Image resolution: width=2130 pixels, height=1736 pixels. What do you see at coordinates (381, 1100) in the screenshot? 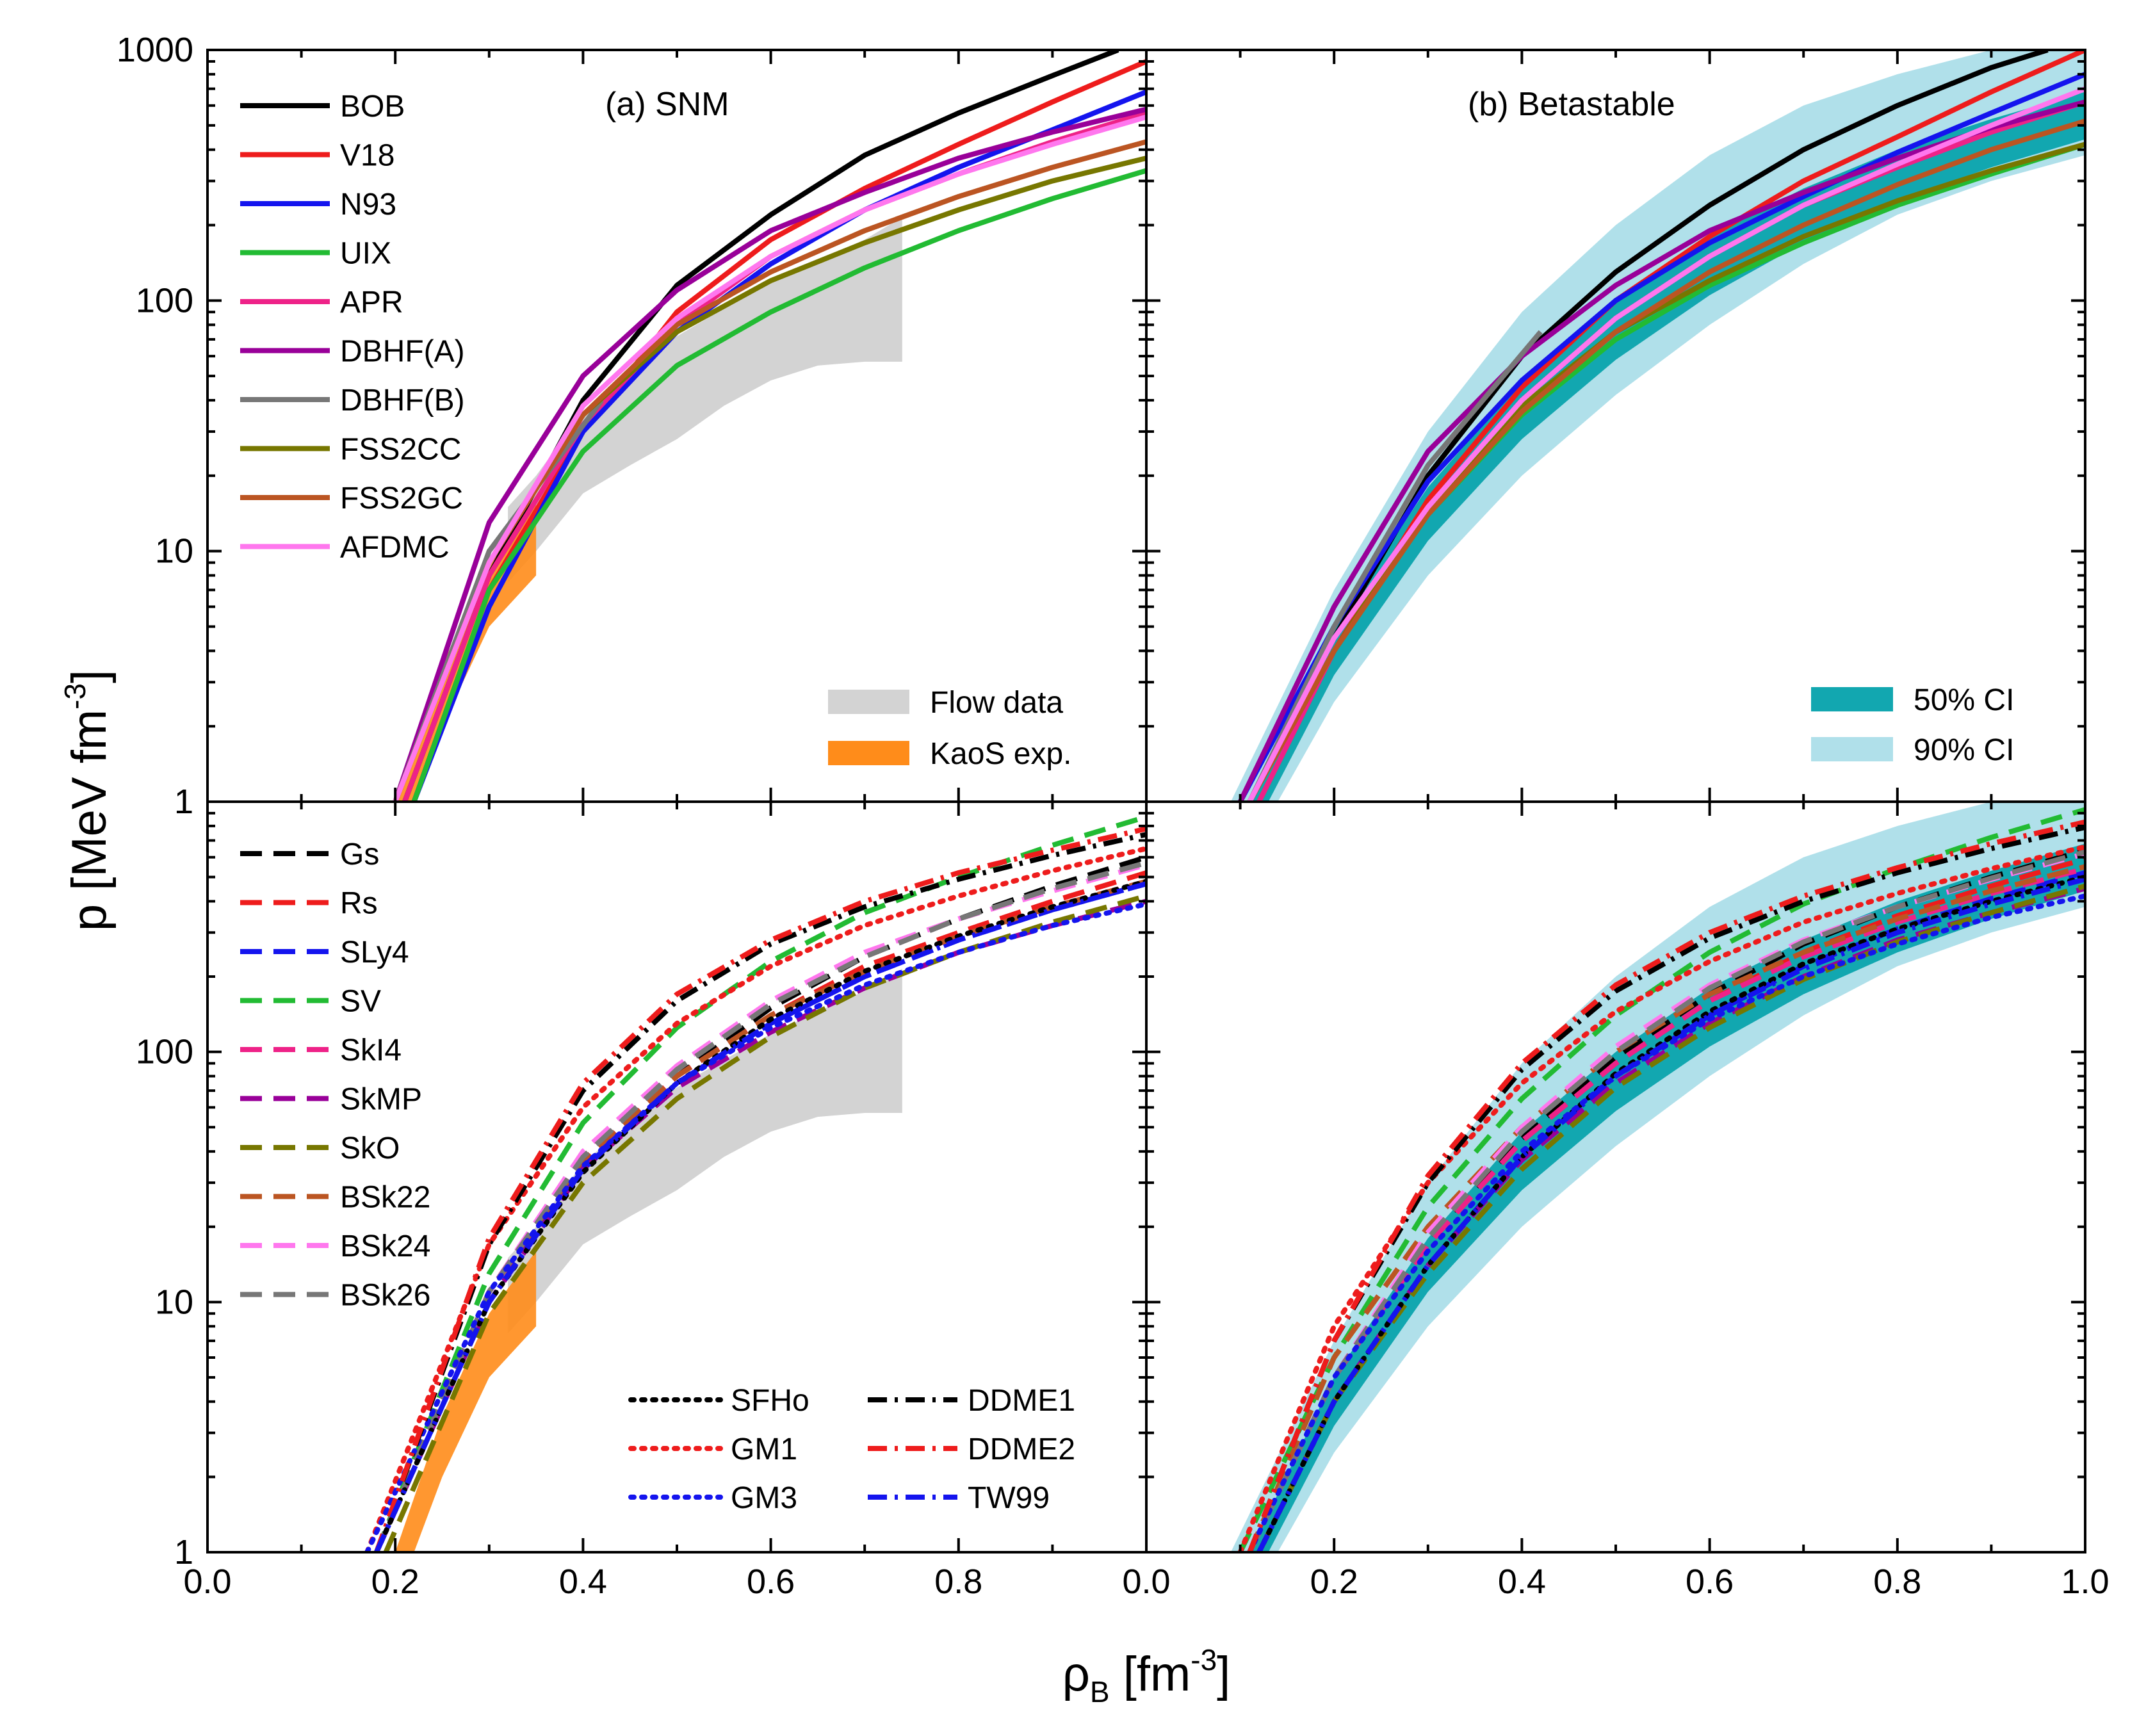
I see `legend-c-5-label: SkMP` at bounding box center [381, 1100].